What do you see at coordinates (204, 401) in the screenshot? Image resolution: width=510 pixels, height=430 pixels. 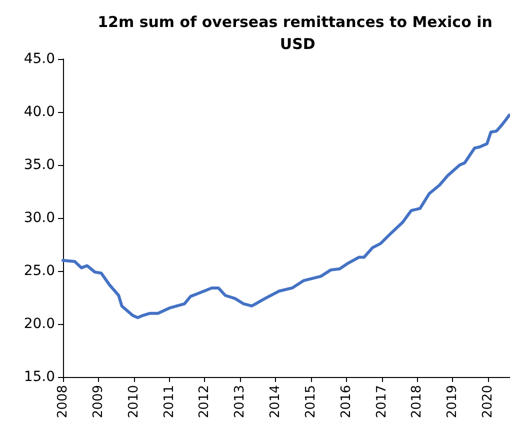 I see `x-tick-label: 2012` at bounding box center [204, 401].